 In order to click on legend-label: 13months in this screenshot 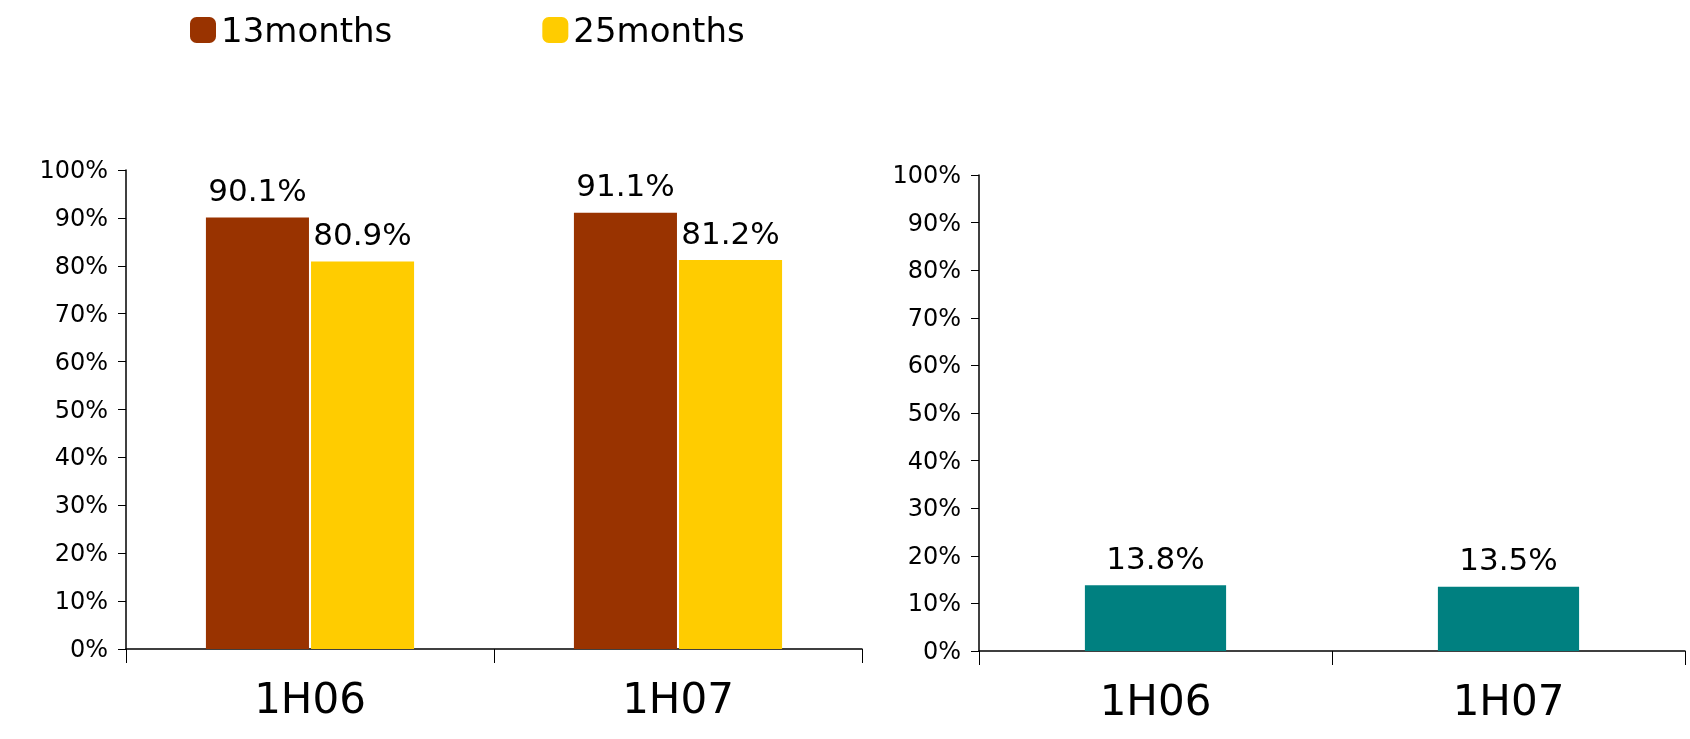, I will do `click(307, 30)`.